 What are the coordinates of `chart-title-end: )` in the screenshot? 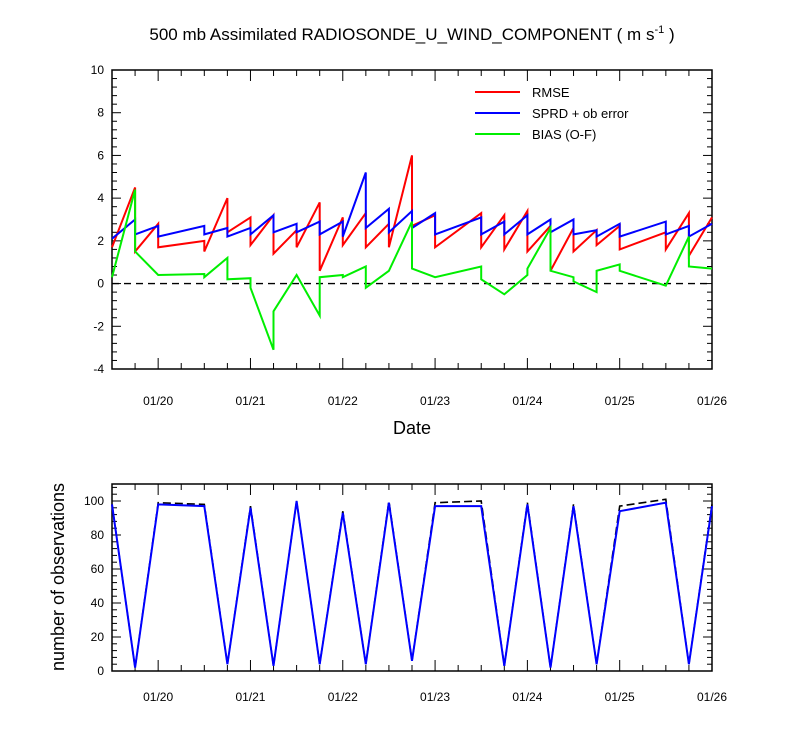 It's located at (669, 34).